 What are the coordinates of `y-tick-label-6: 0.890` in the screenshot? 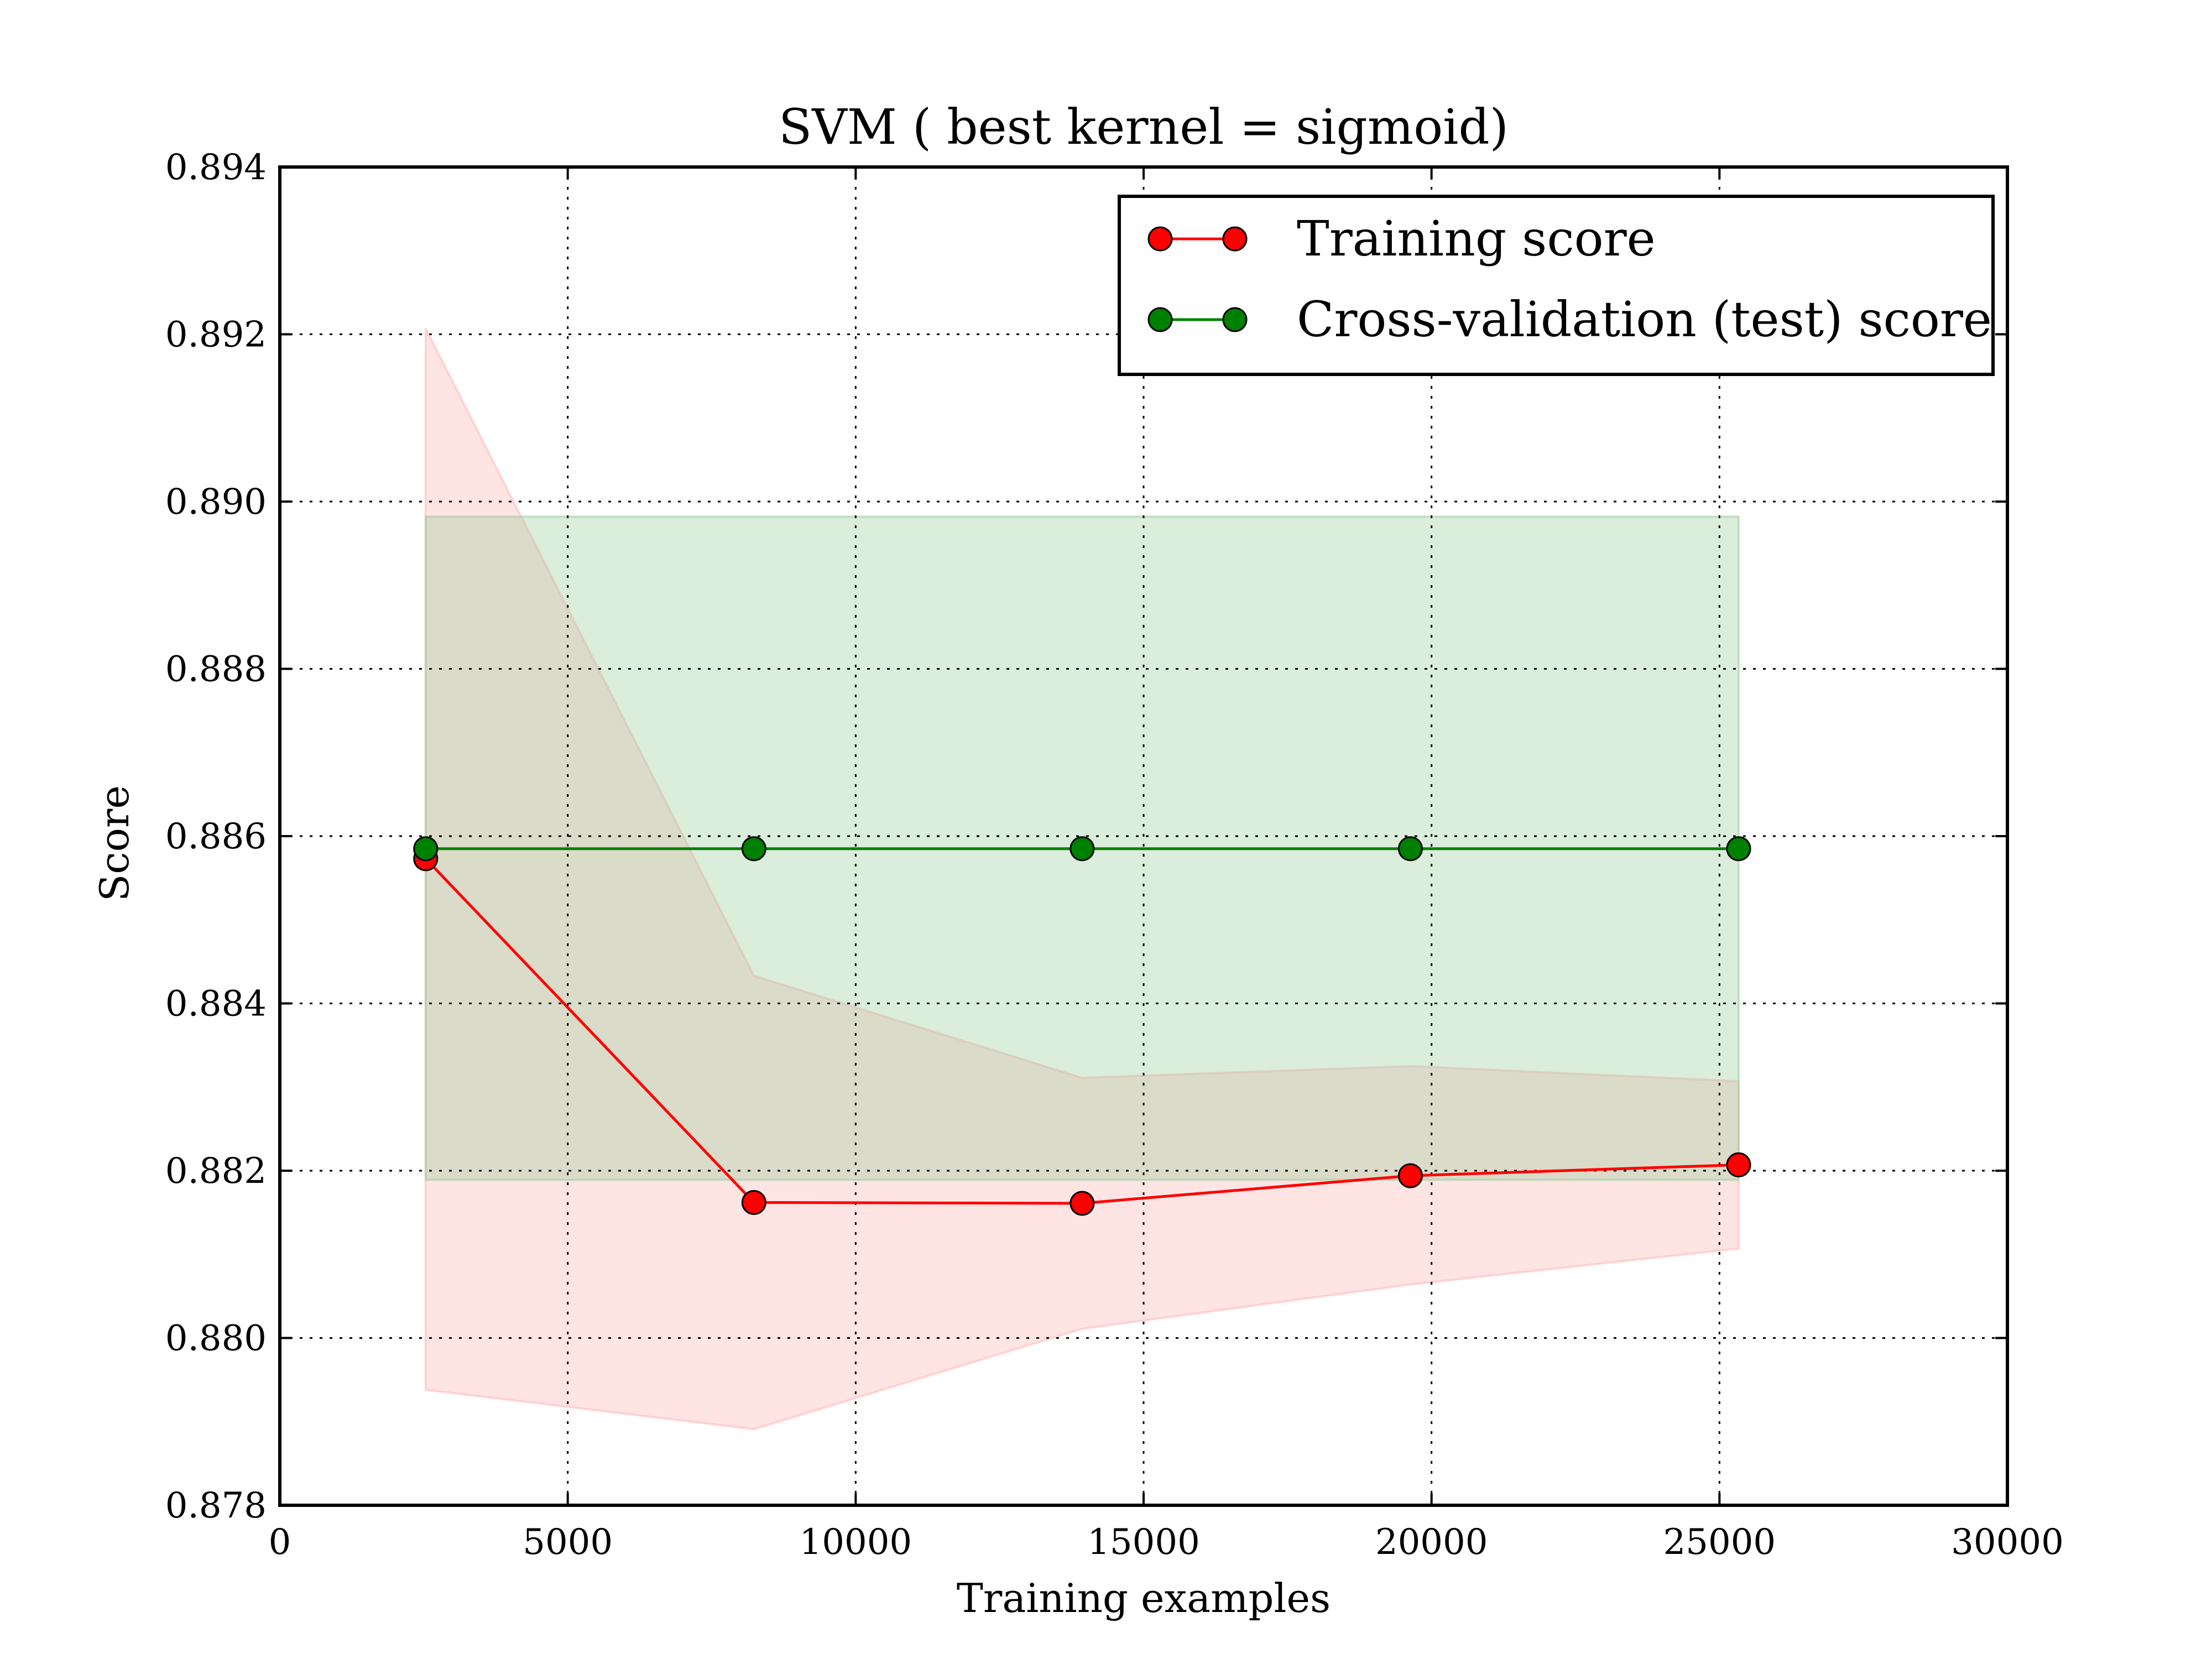 It's located at (216, 503).